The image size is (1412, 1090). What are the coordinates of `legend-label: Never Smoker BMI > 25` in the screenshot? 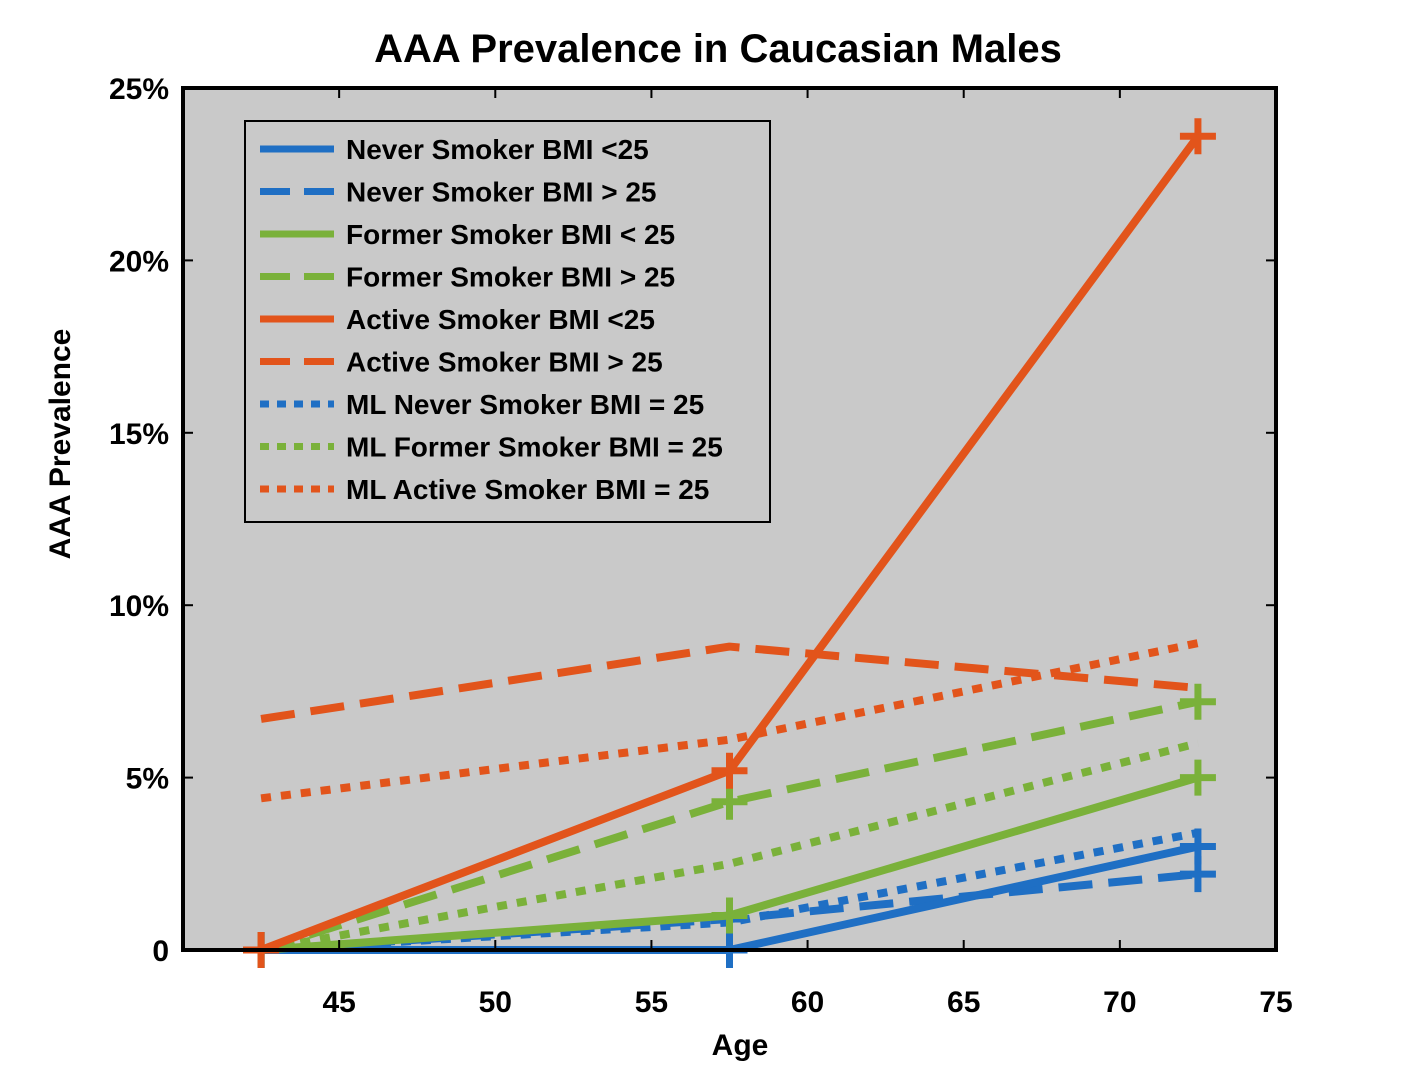 It's located at (501, 192).